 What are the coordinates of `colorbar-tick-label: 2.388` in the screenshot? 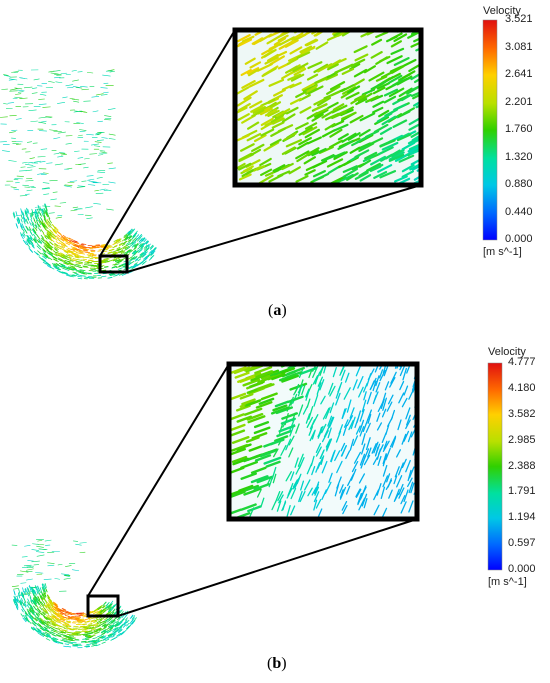 It's located at (522, 465).